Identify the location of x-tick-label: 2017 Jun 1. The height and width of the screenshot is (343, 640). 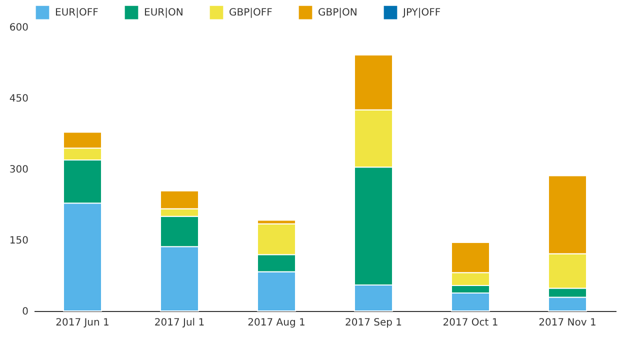
(83, 323).